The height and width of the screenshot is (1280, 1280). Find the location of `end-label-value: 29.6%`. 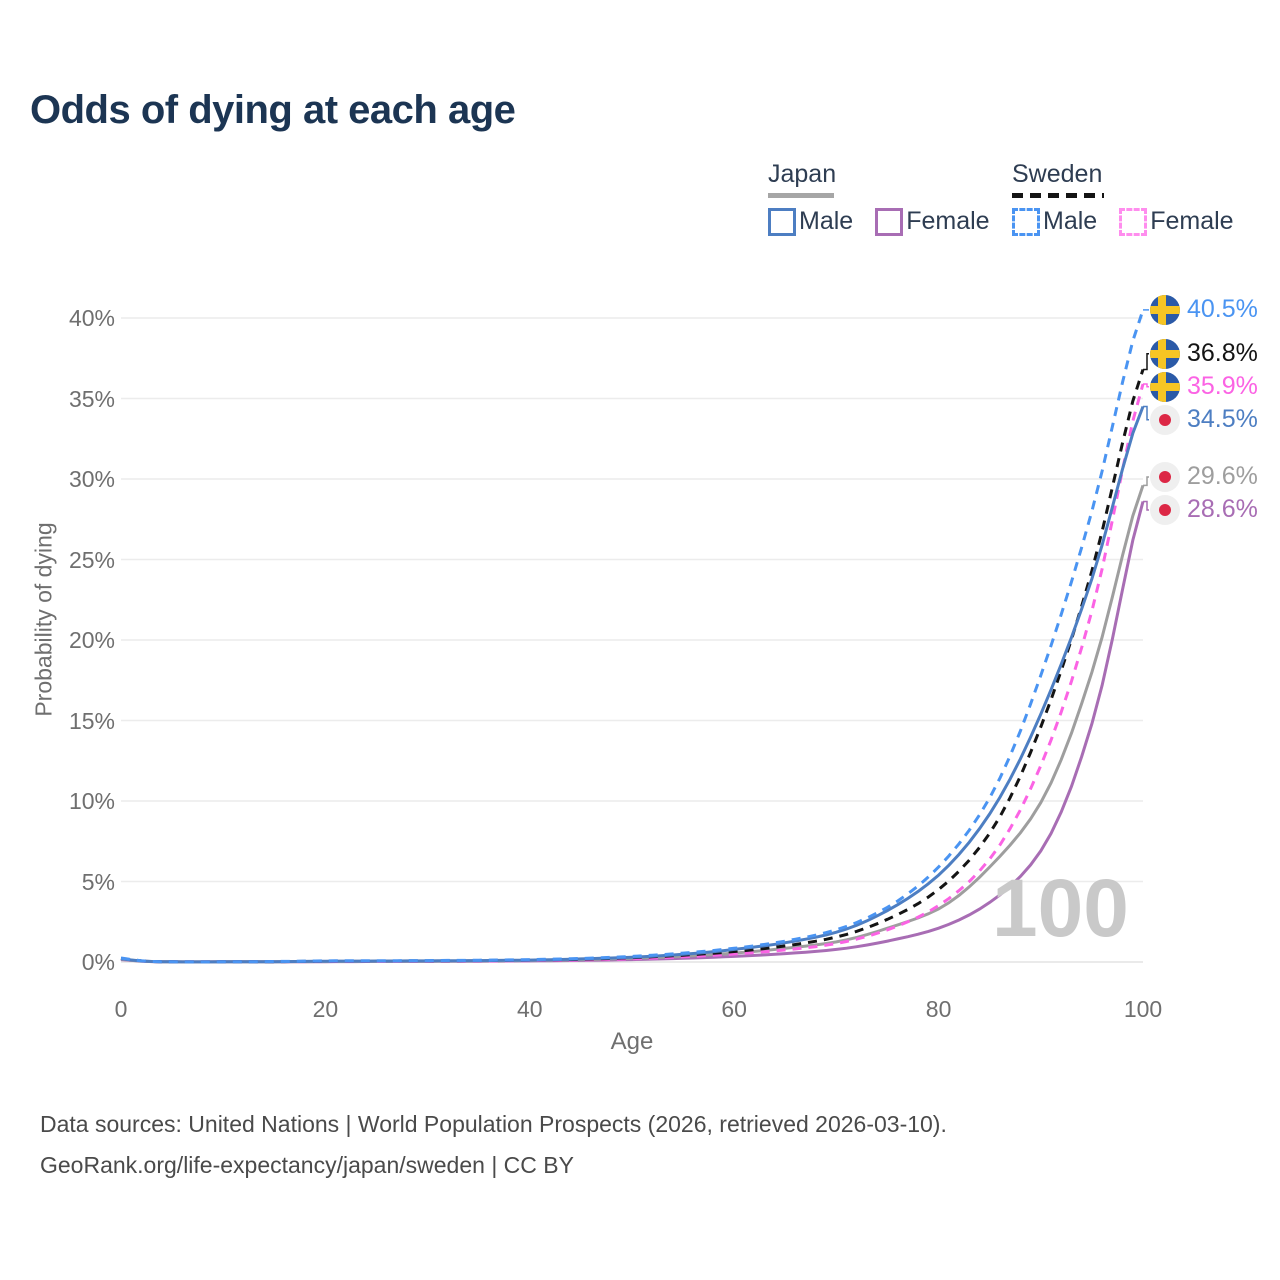

end-label-value: 29.6% is located at coordinates (1222, 476).